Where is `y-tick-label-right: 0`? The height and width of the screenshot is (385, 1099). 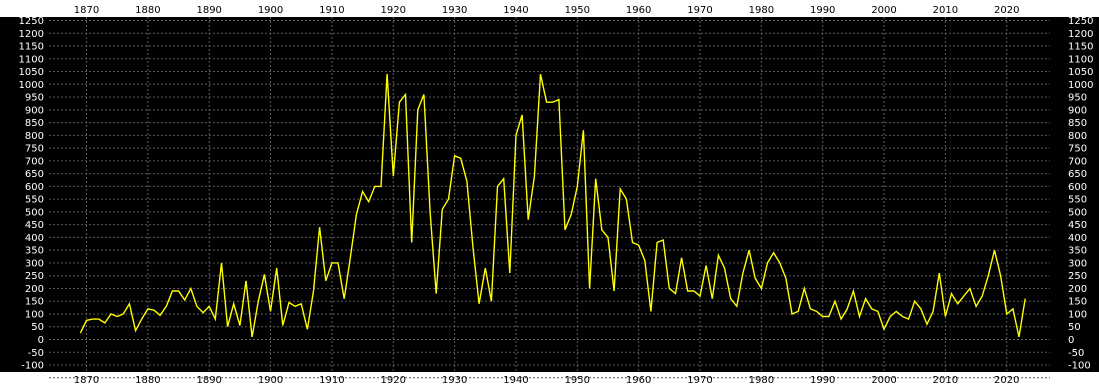
y-tick-label-right: 0 is located at coordinates (1071, 340).